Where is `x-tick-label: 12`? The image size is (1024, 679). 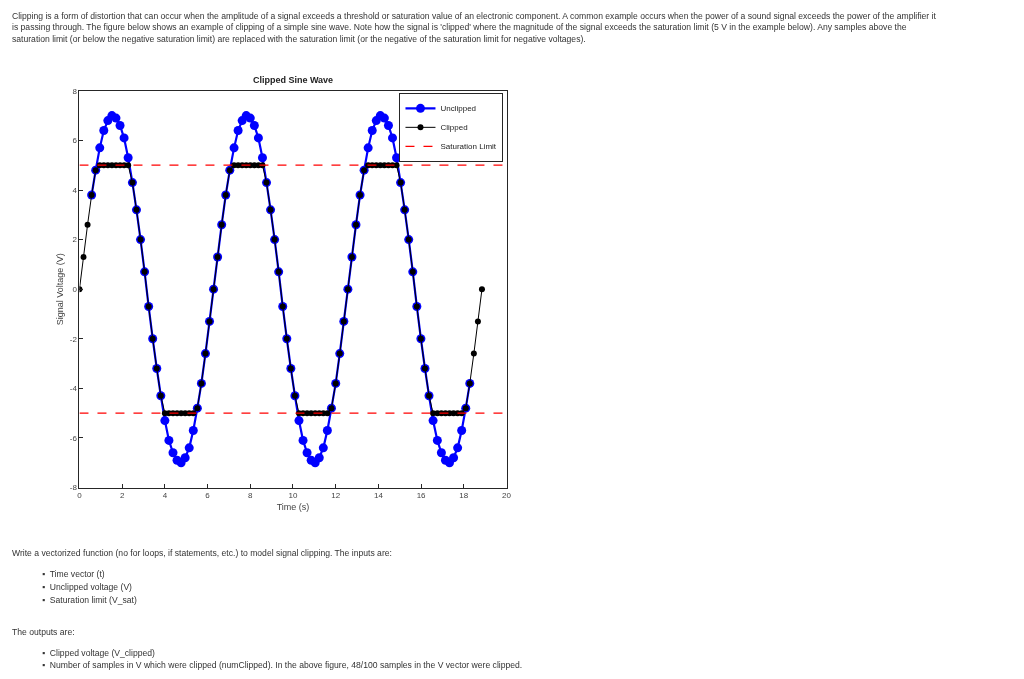 x-tick-label: 12 is located at coordinates (336, 496).